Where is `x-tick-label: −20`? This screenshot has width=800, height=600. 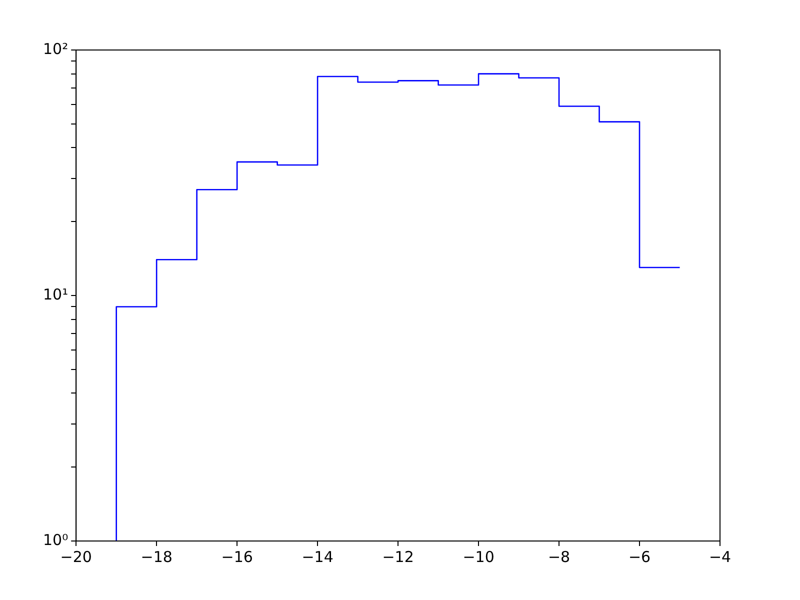
x-tick-label: −20 is located at coordinates (76, 557).